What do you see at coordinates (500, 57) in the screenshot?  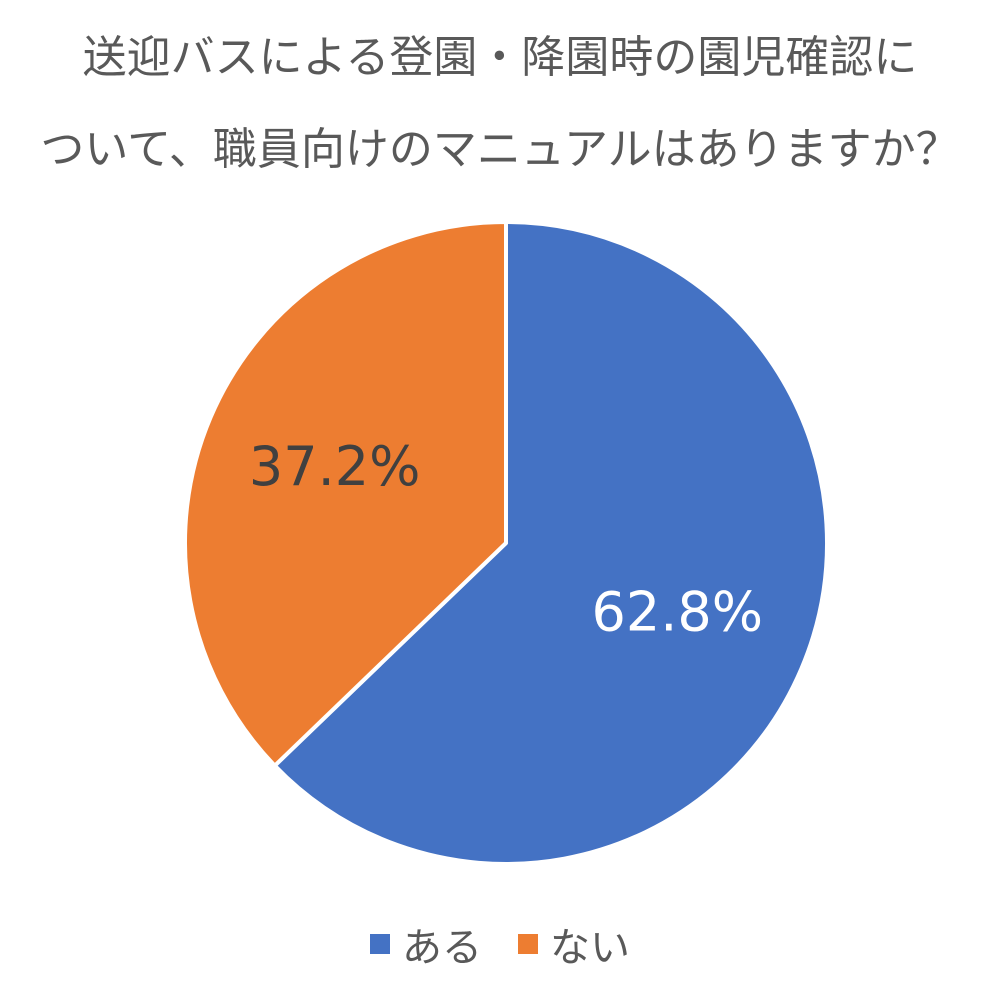 I see `chart-title-line-1: 送迎バスによる登園・降園時の園児確認に` at bounding box center [500, 57].